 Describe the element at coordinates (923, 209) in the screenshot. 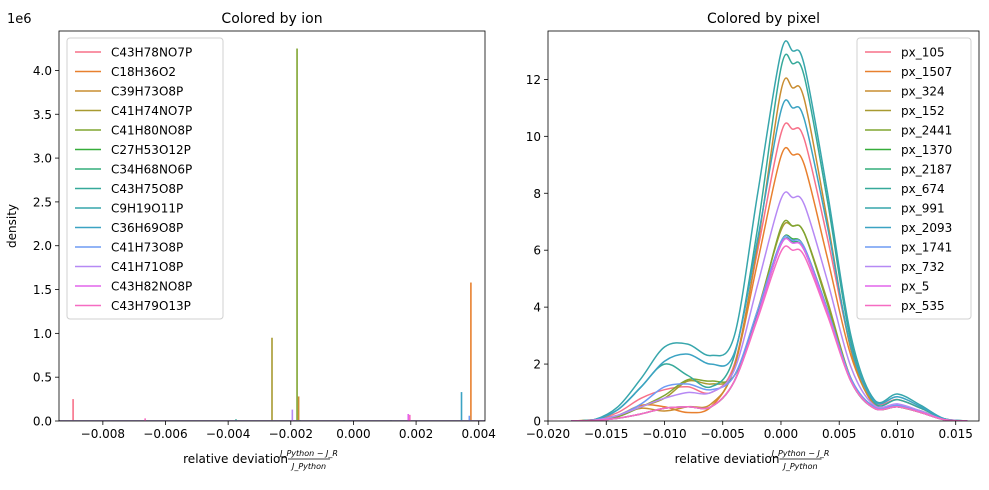

I see `right-legend-label: px_991` at that location.